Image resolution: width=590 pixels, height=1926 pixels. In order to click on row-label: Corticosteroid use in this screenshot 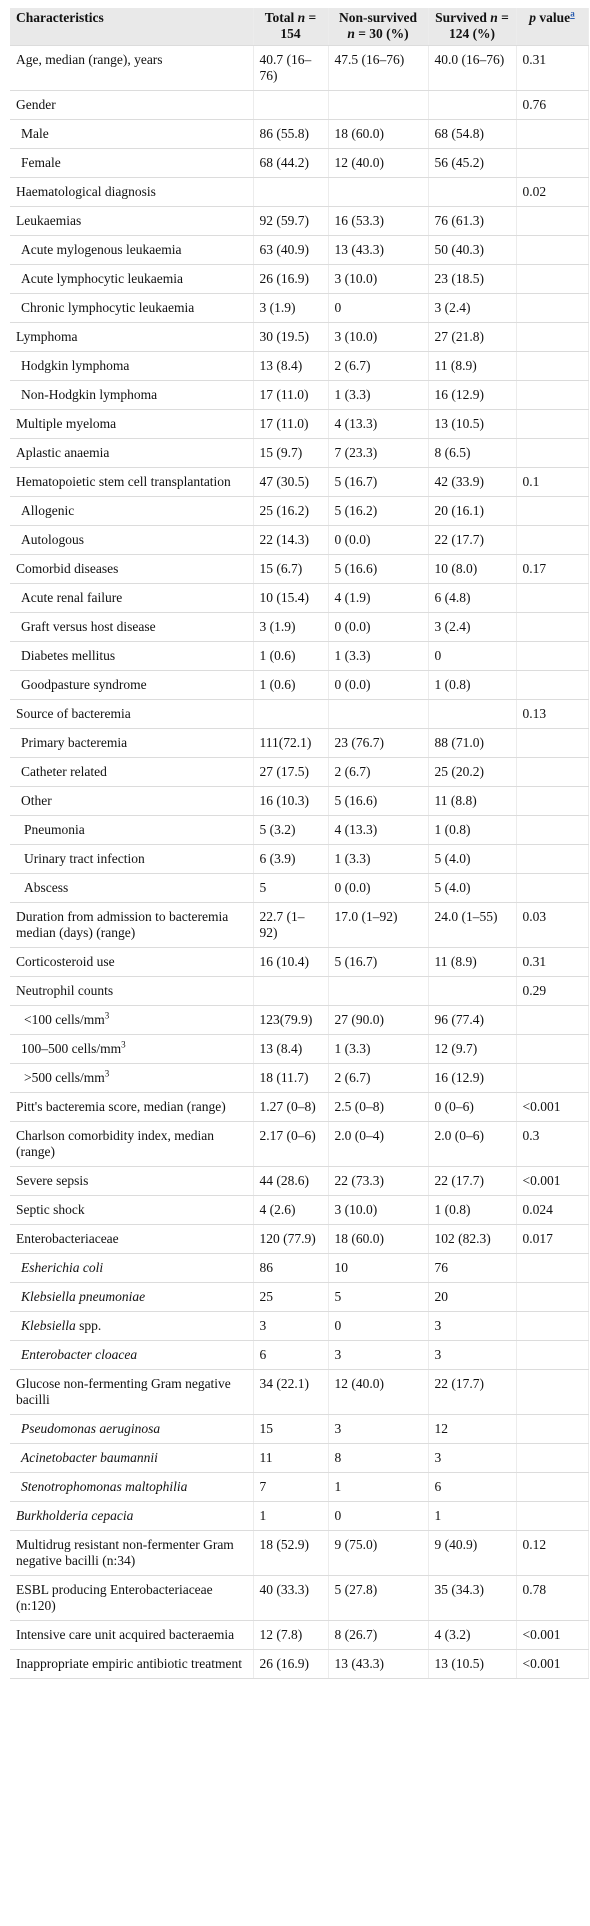, I will do `click(132, 962)`.